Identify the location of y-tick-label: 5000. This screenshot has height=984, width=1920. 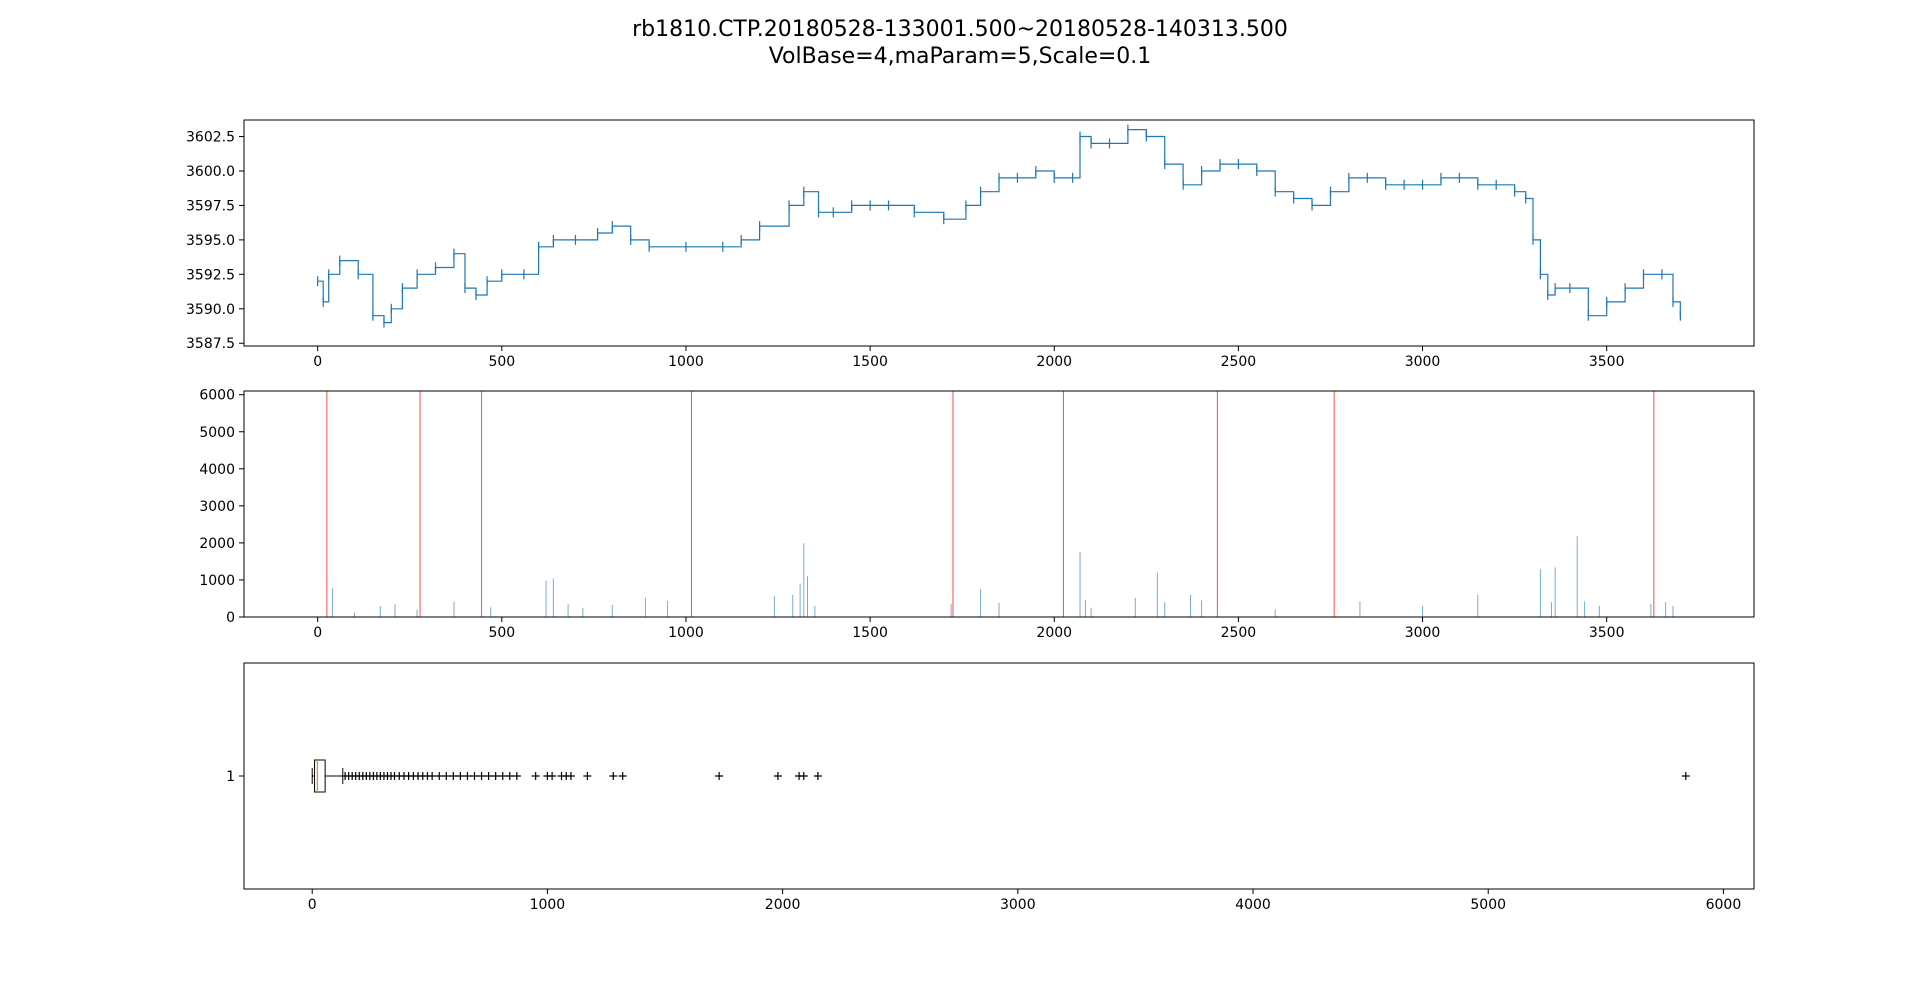
(217, 433).